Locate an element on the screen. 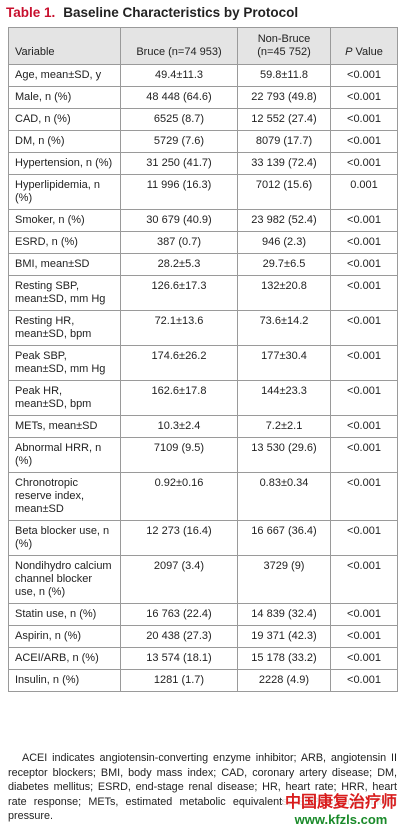  table-row: ESRD, n (%) 387 (0.7) 946 (2.3) <0.001 is located at coordinates (203, 242).